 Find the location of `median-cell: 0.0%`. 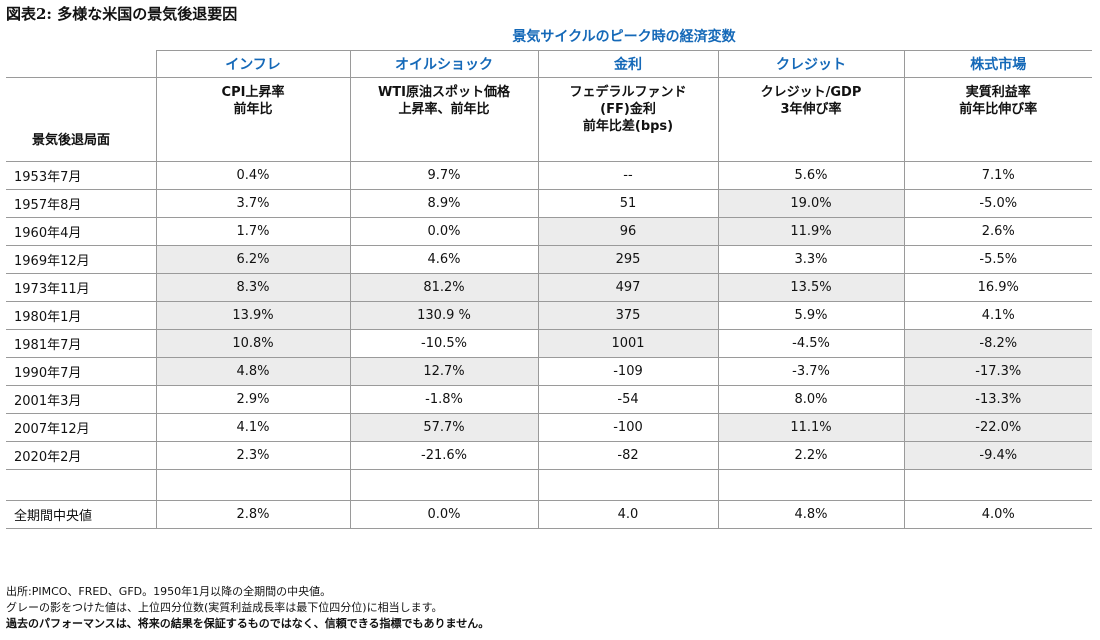

median-cell: 0.0% is located at coordinates (443, 514).